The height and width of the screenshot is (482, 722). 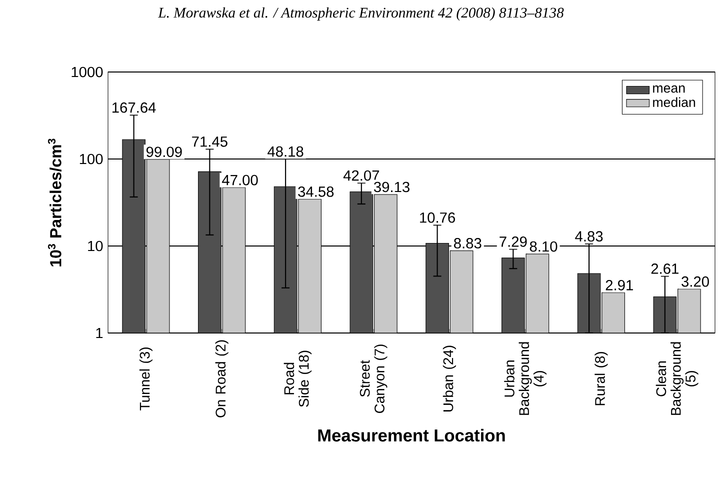 What do you see at coordinates (589, 236) in the screenshot?
I see `data-label: 4.83` at bounding box center [589, 236].